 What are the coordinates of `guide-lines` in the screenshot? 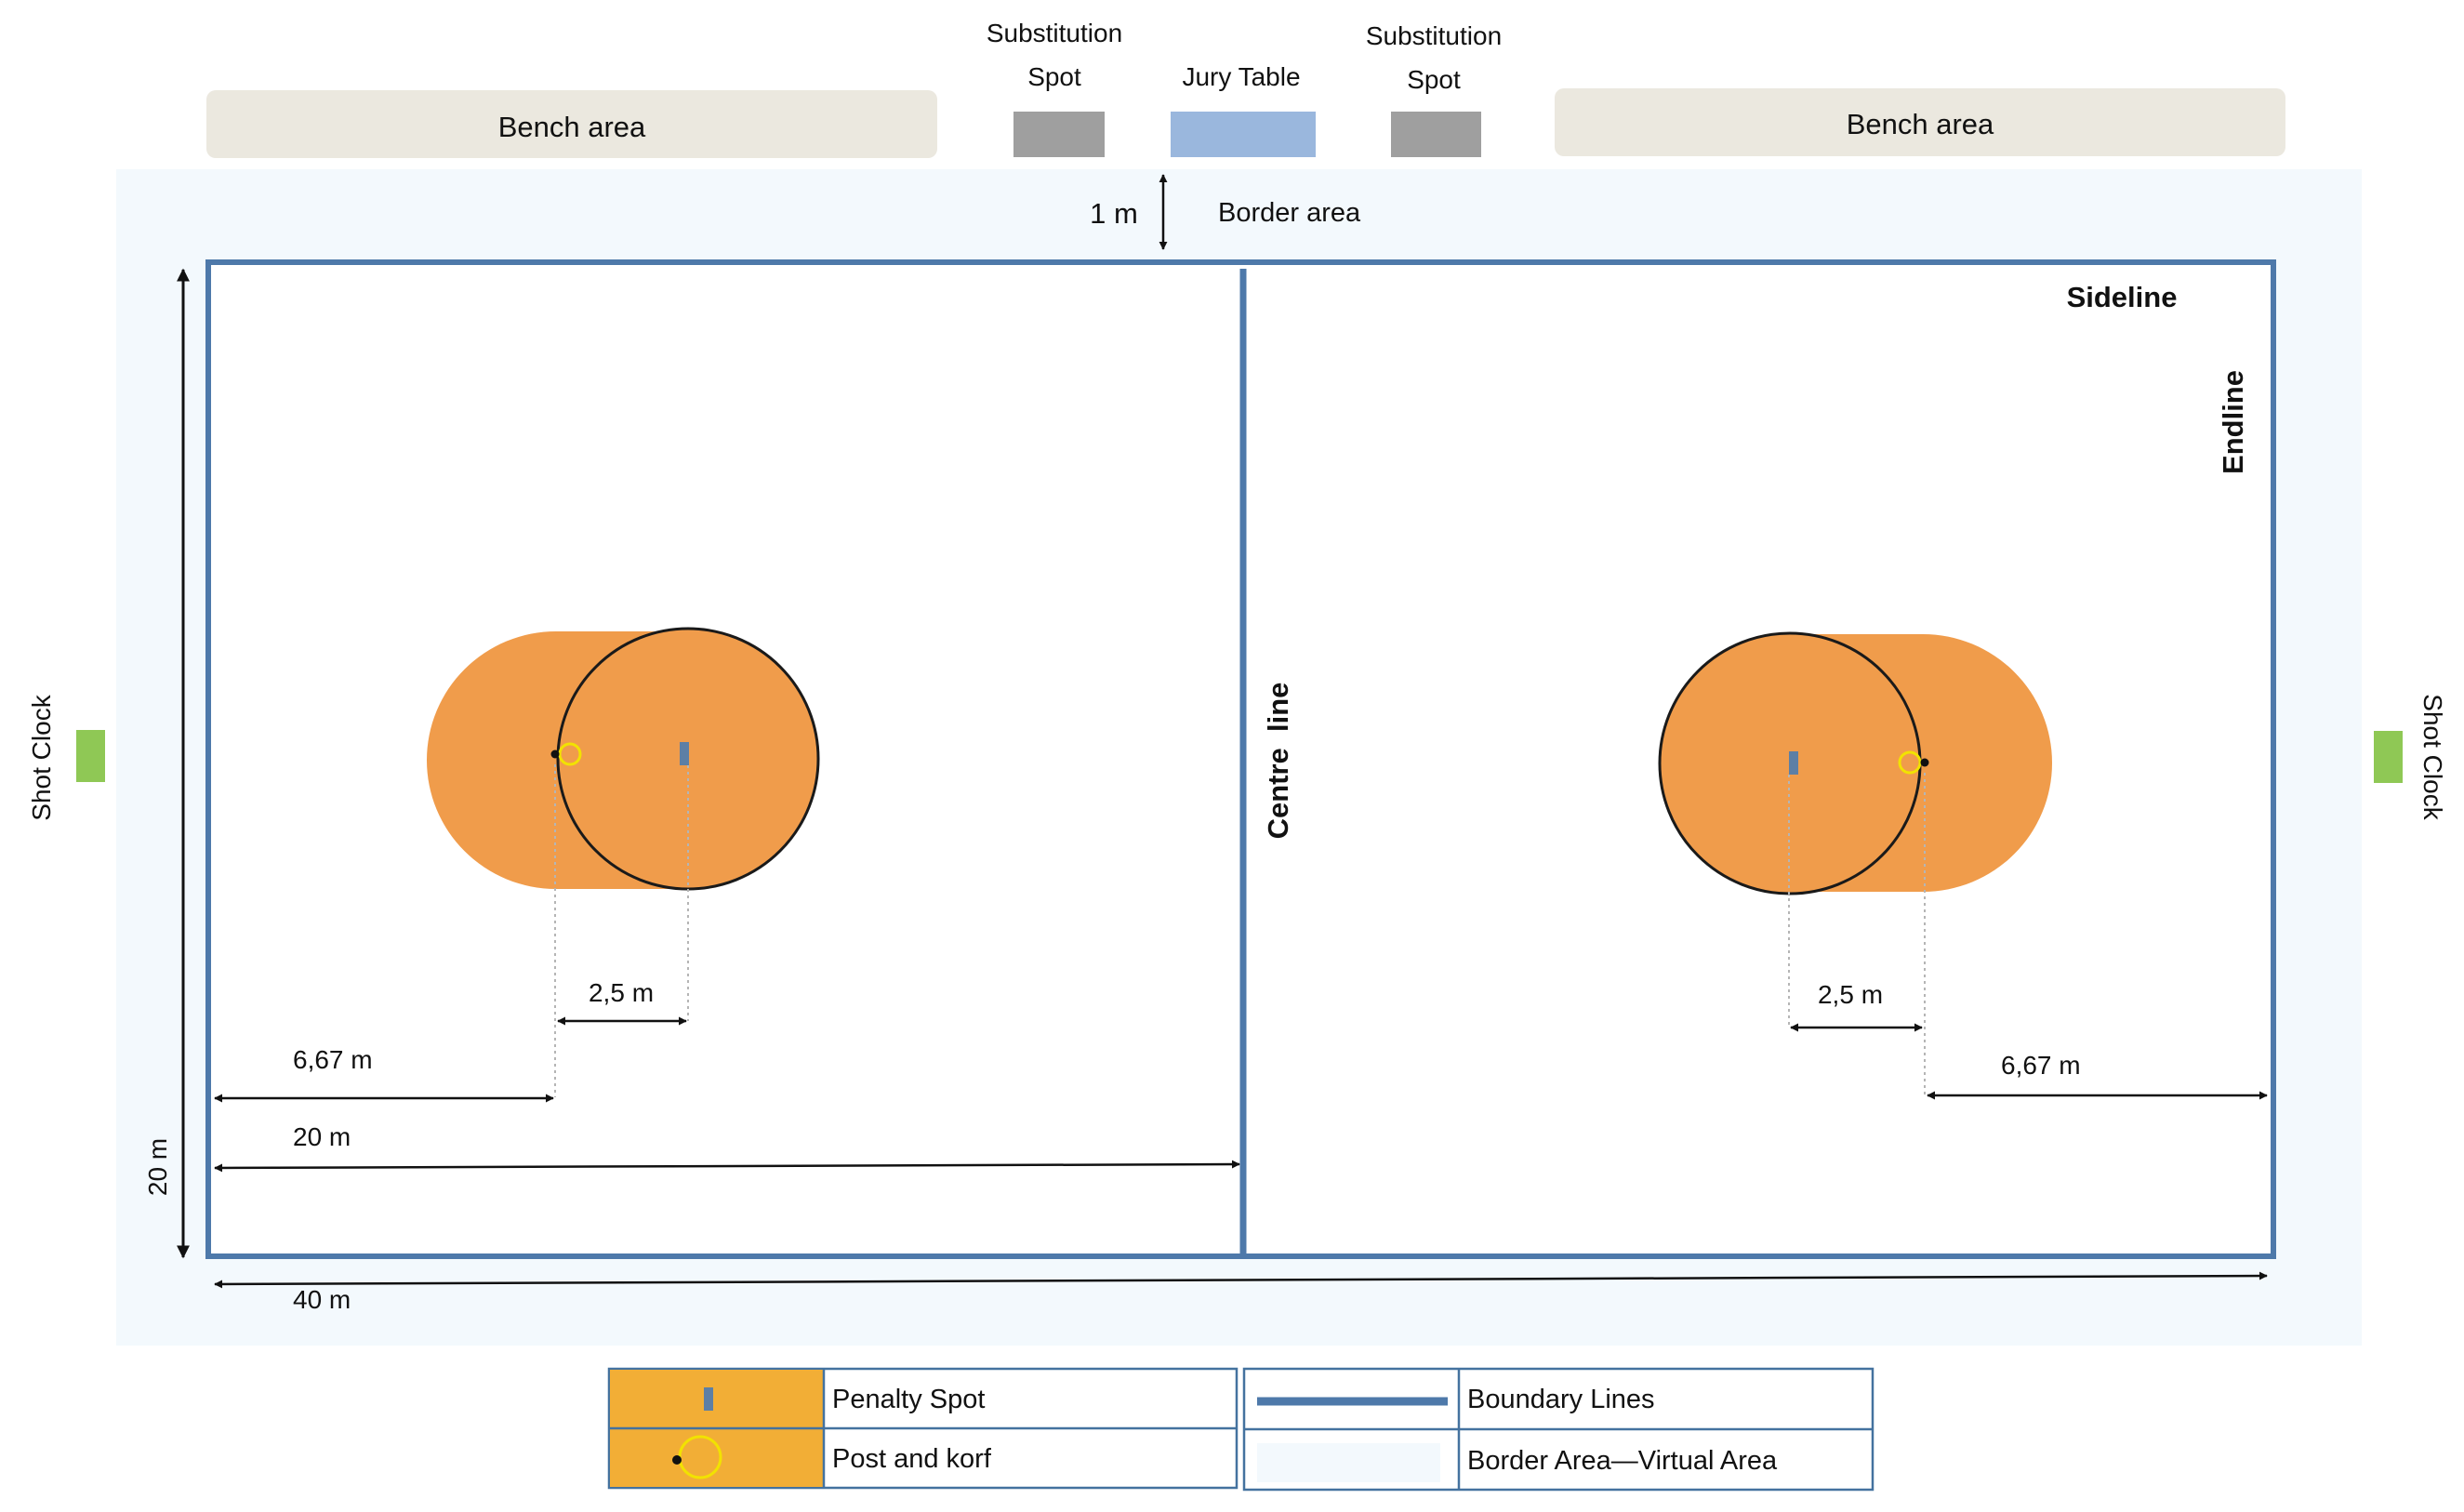 It's located at (1240, 930).